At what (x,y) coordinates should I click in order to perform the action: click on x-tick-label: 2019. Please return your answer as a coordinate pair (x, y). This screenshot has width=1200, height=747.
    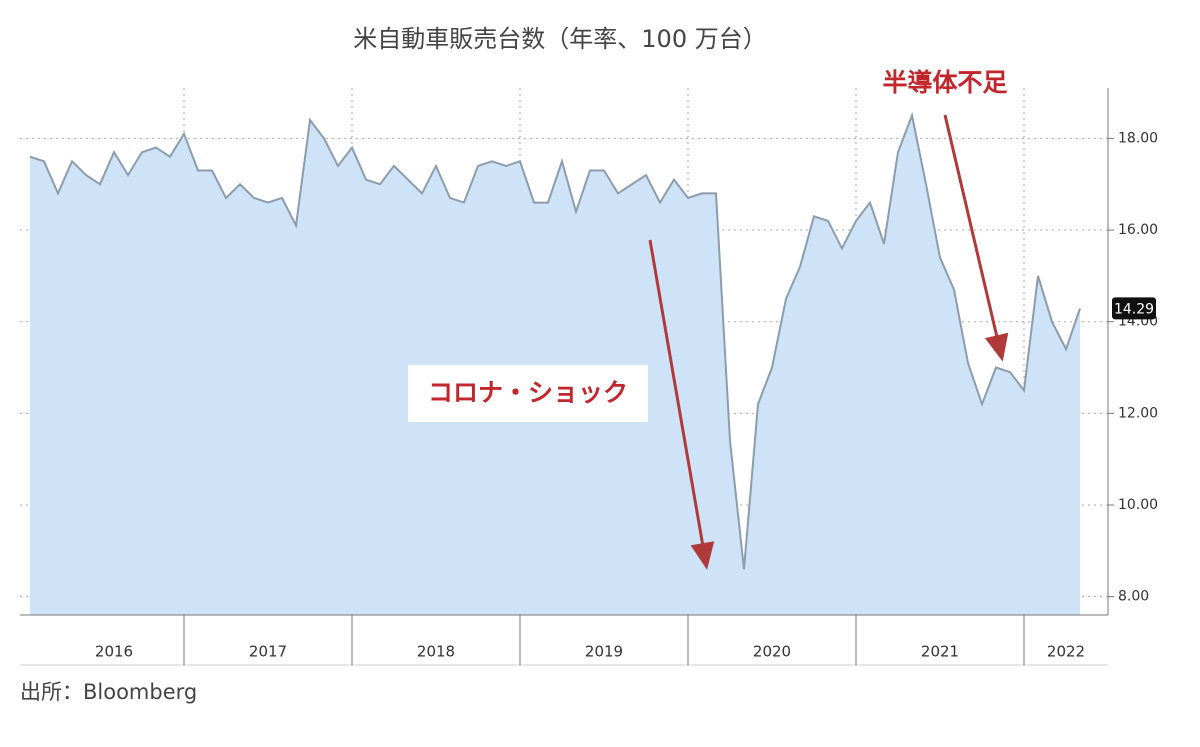
    Looking at the image, I should click on (604, 652).